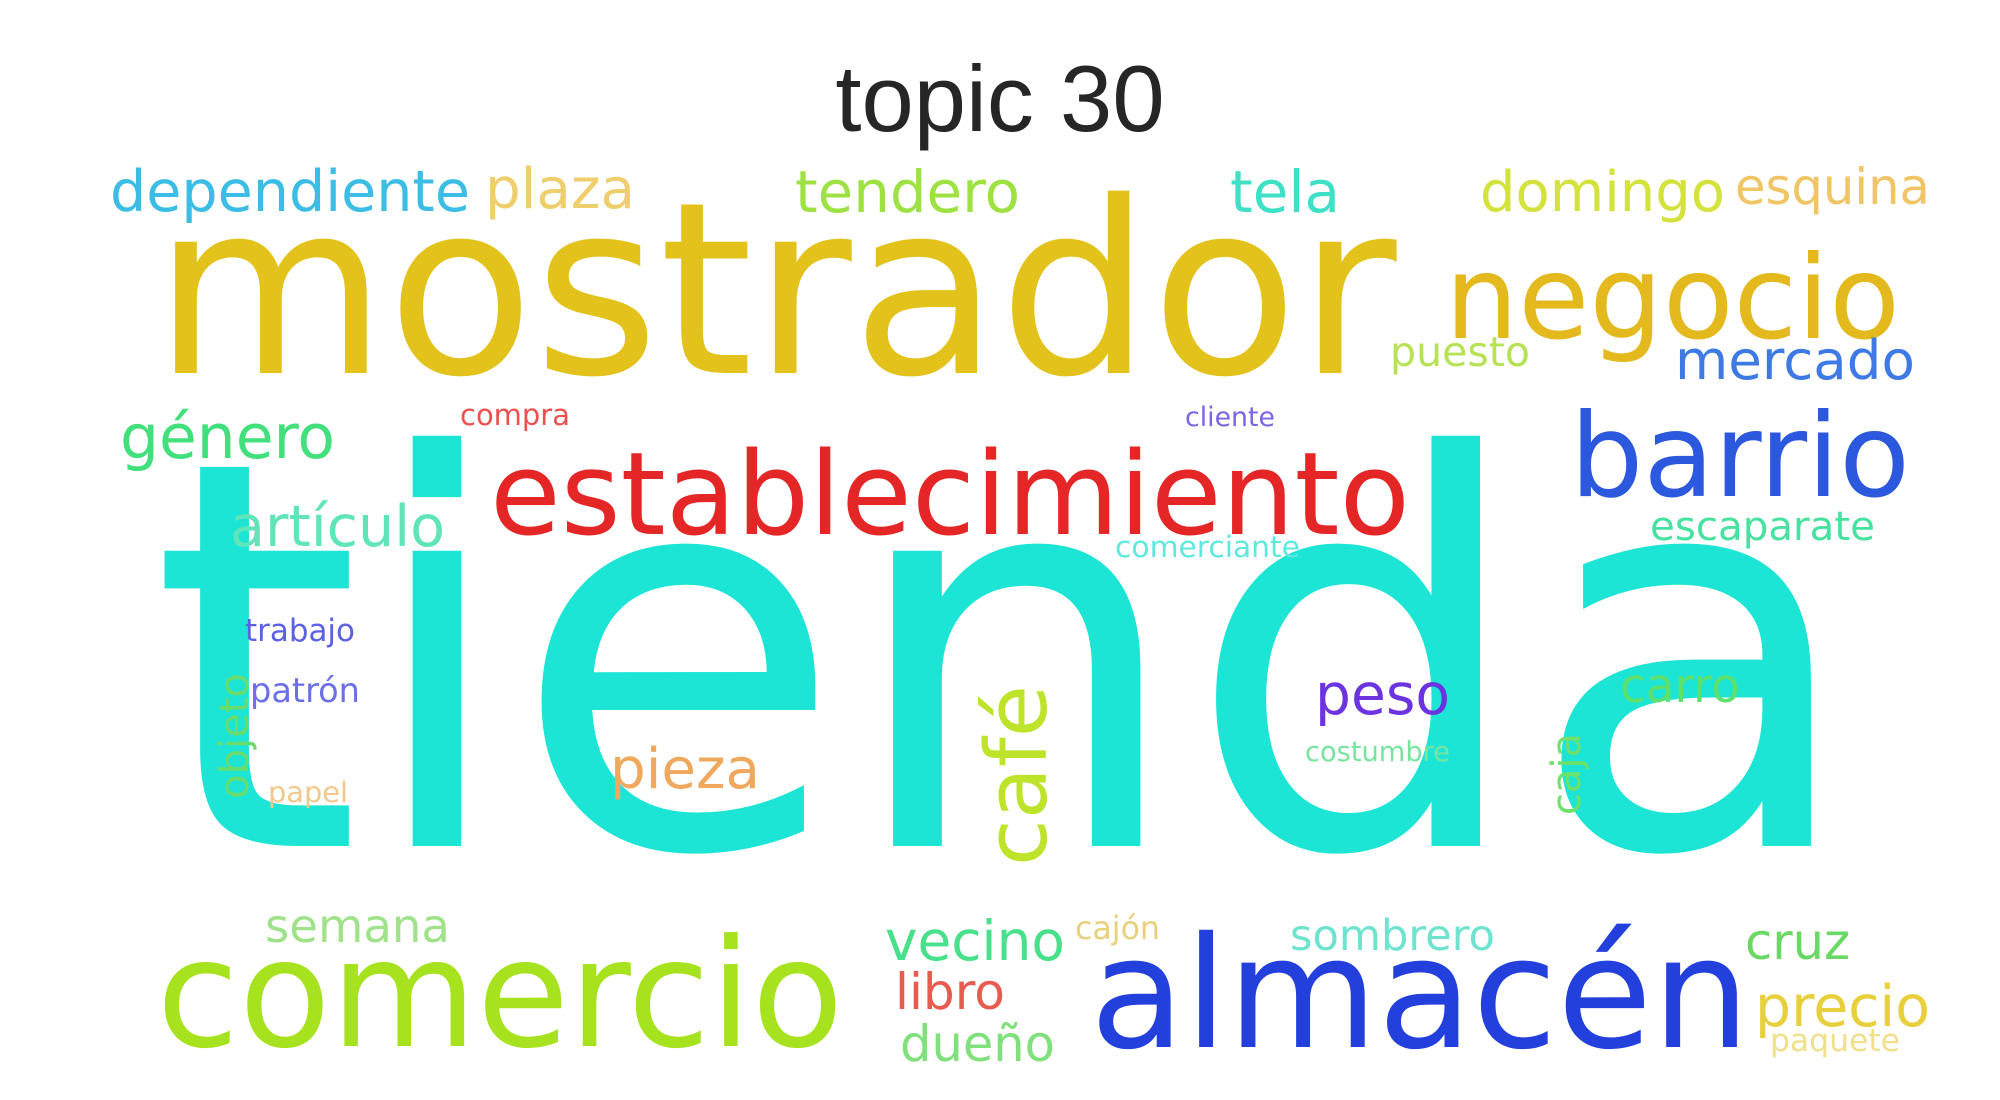 This screenshot has height=1100, width=2000. I want to click on word-libro: libro, so click(950, 992).